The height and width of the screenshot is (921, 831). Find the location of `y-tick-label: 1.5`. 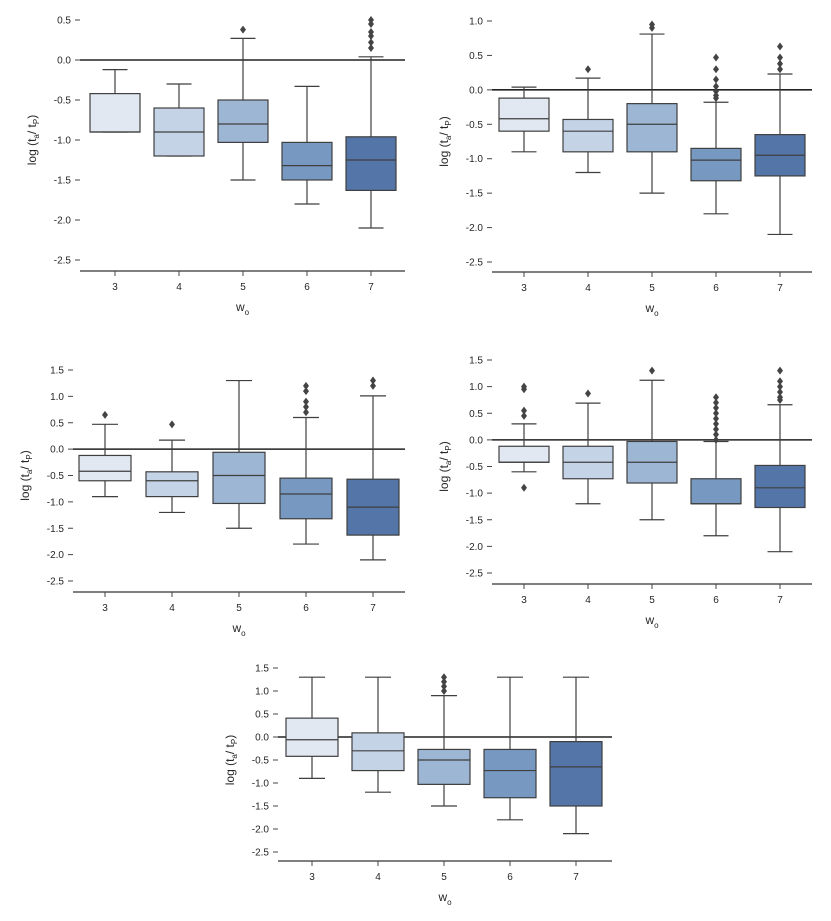

y-tick-label: 1.5 is located at coordinates (262, 669).